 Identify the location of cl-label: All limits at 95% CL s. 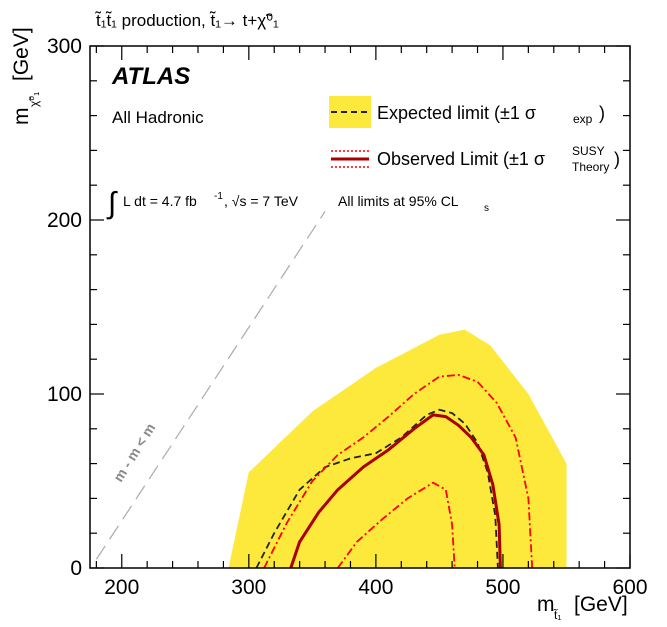
(413, 203).